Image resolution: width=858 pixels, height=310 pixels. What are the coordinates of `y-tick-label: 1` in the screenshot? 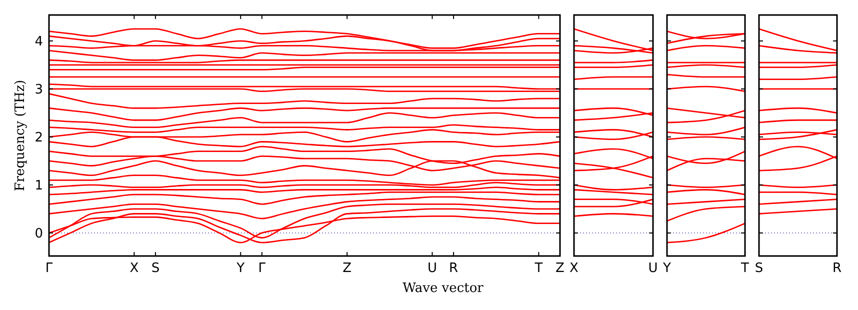 It's located at (38, 186).